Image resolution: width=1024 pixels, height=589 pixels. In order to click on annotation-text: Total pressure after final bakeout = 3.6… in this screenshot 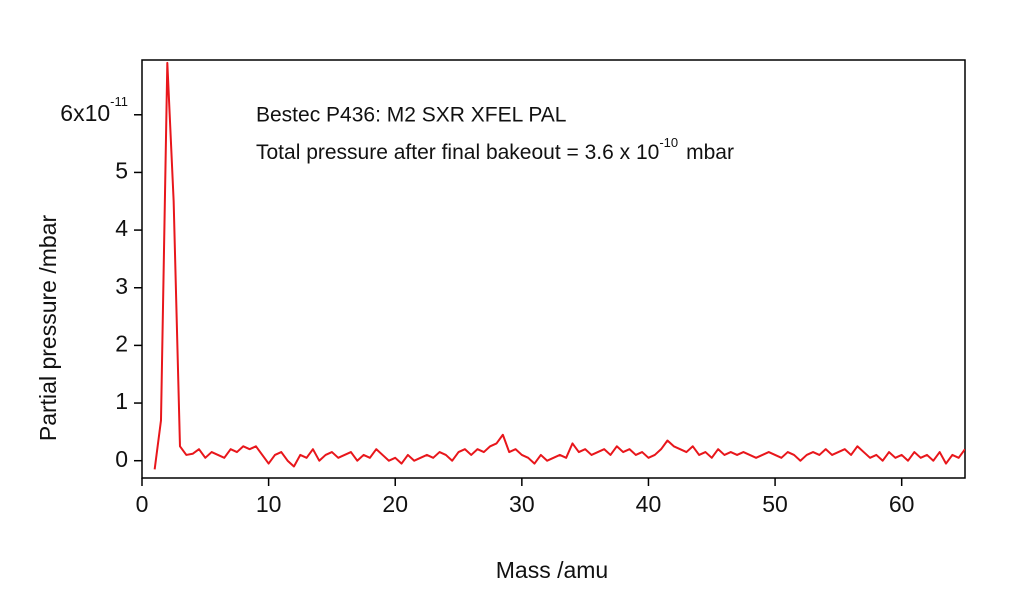, I will do `click(457, 152)`.